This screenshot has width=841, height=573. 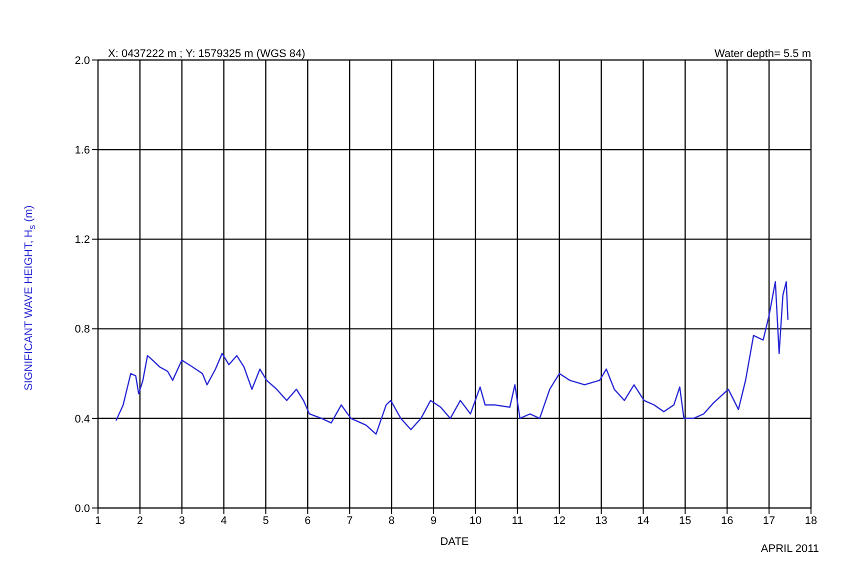 I want to click on annotation: X: 0437222 m ; Y: 1579325 m (WGS 84), so click(x=207, y=54).